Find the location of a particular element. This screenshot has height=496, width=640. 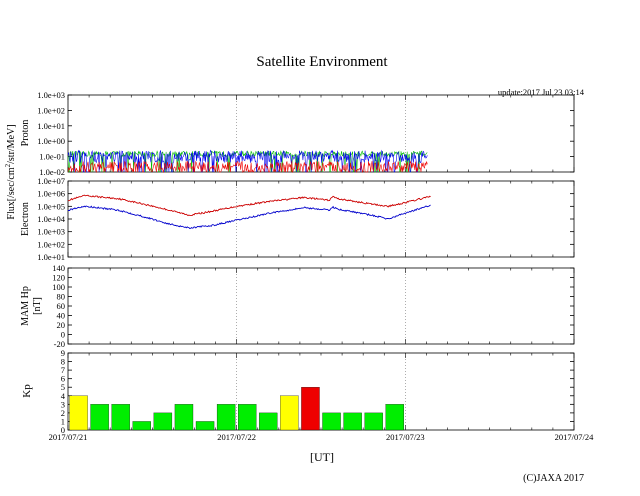

x-tick-label: 2017/07/22 is located at coordinates (236, 437).